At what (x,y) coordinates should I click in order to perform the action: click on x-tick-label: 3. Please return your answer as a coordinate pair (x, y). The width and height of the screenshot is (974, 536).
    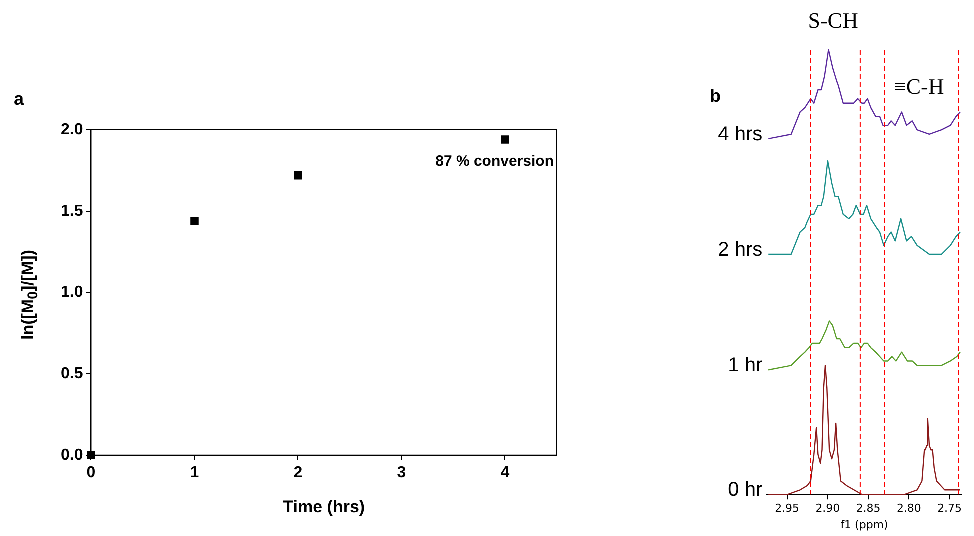
    Looking at the image, I should click on (401, 473).